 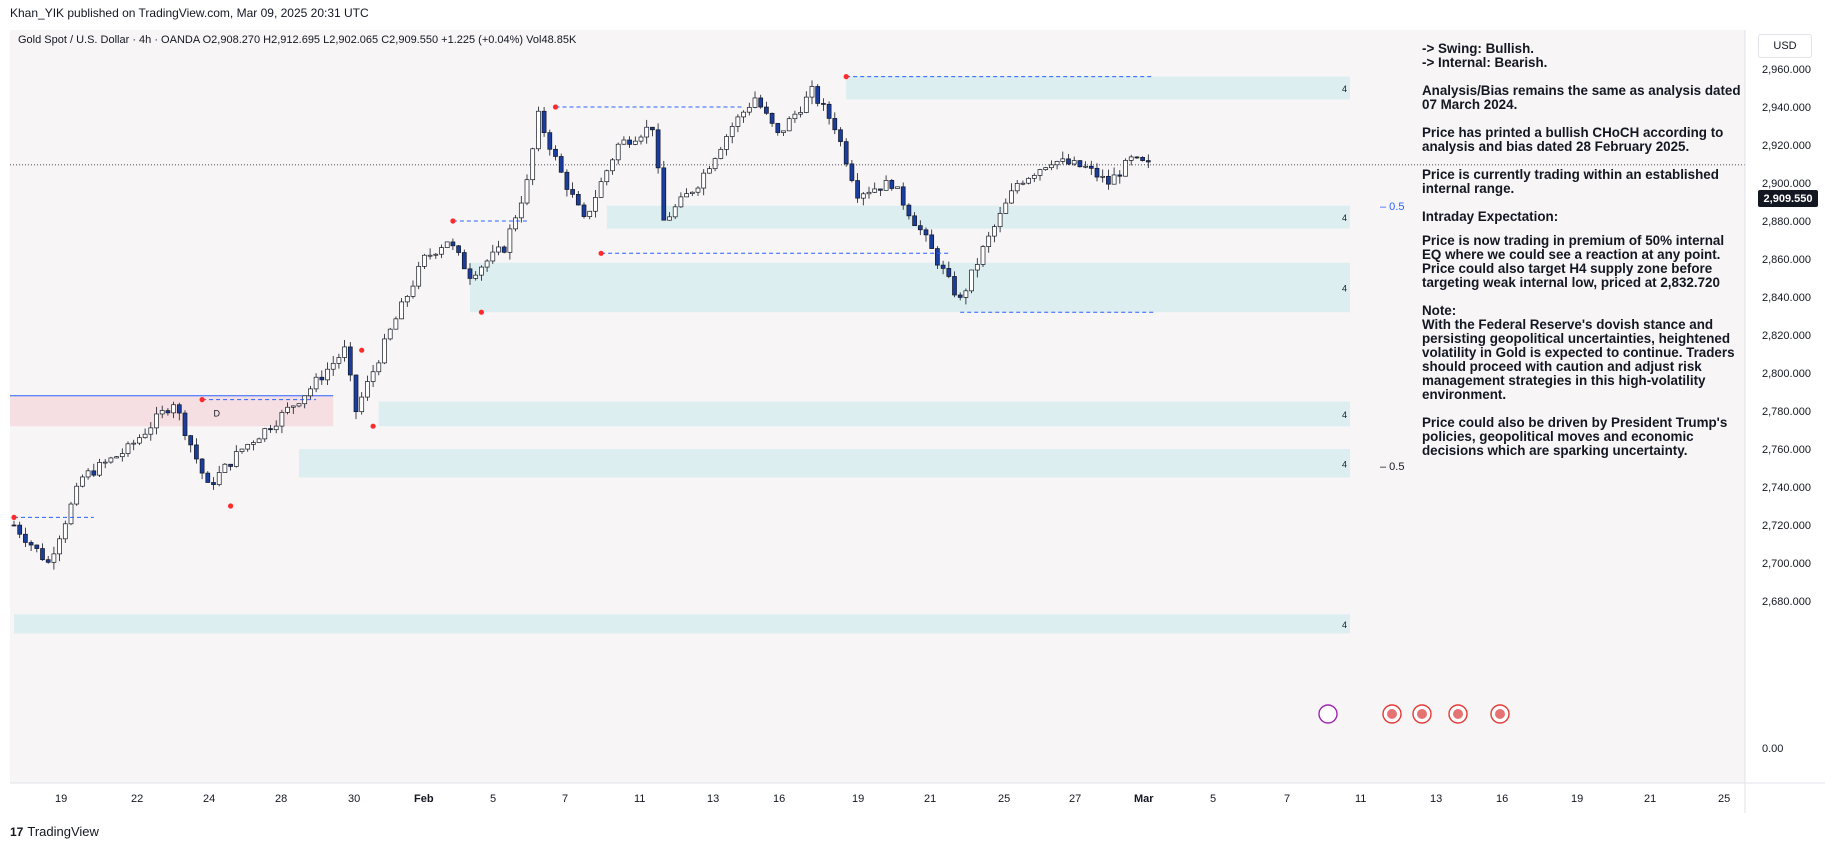 I want to click on y-tick-label-3: 2,900.000, so click(x=1786, y=184).